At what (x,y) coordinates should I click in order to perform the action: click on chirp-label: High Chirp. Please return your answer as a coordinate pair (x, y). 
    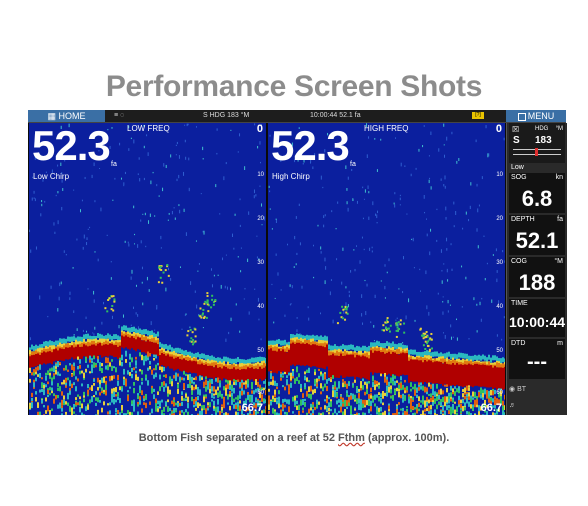
    Looking at the image, I should click on (291, 176).